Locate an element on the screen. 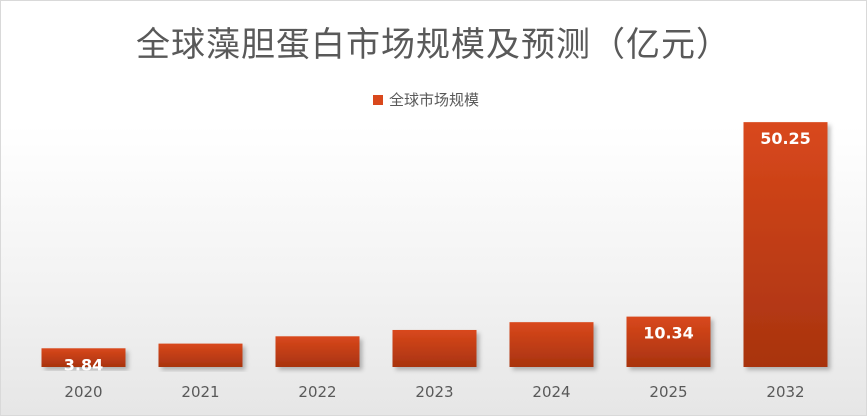 The image size is (867, 416). legend-swatch is located at coordinates (378, 99).